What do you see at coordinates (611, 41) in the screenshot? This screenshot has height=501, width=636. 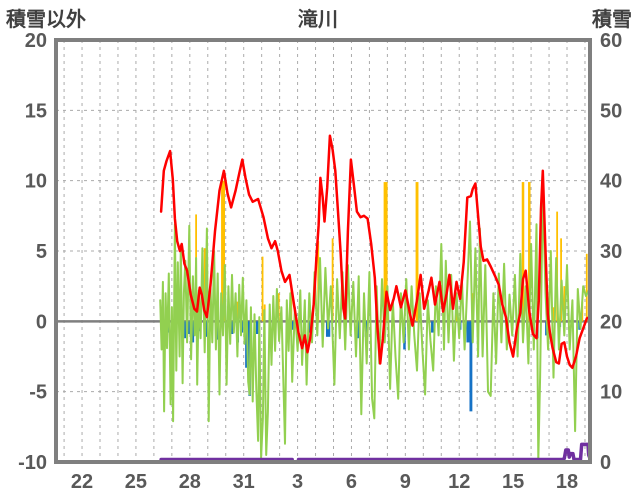 I see `svg-text: 60` at bounding box center [611, 41].